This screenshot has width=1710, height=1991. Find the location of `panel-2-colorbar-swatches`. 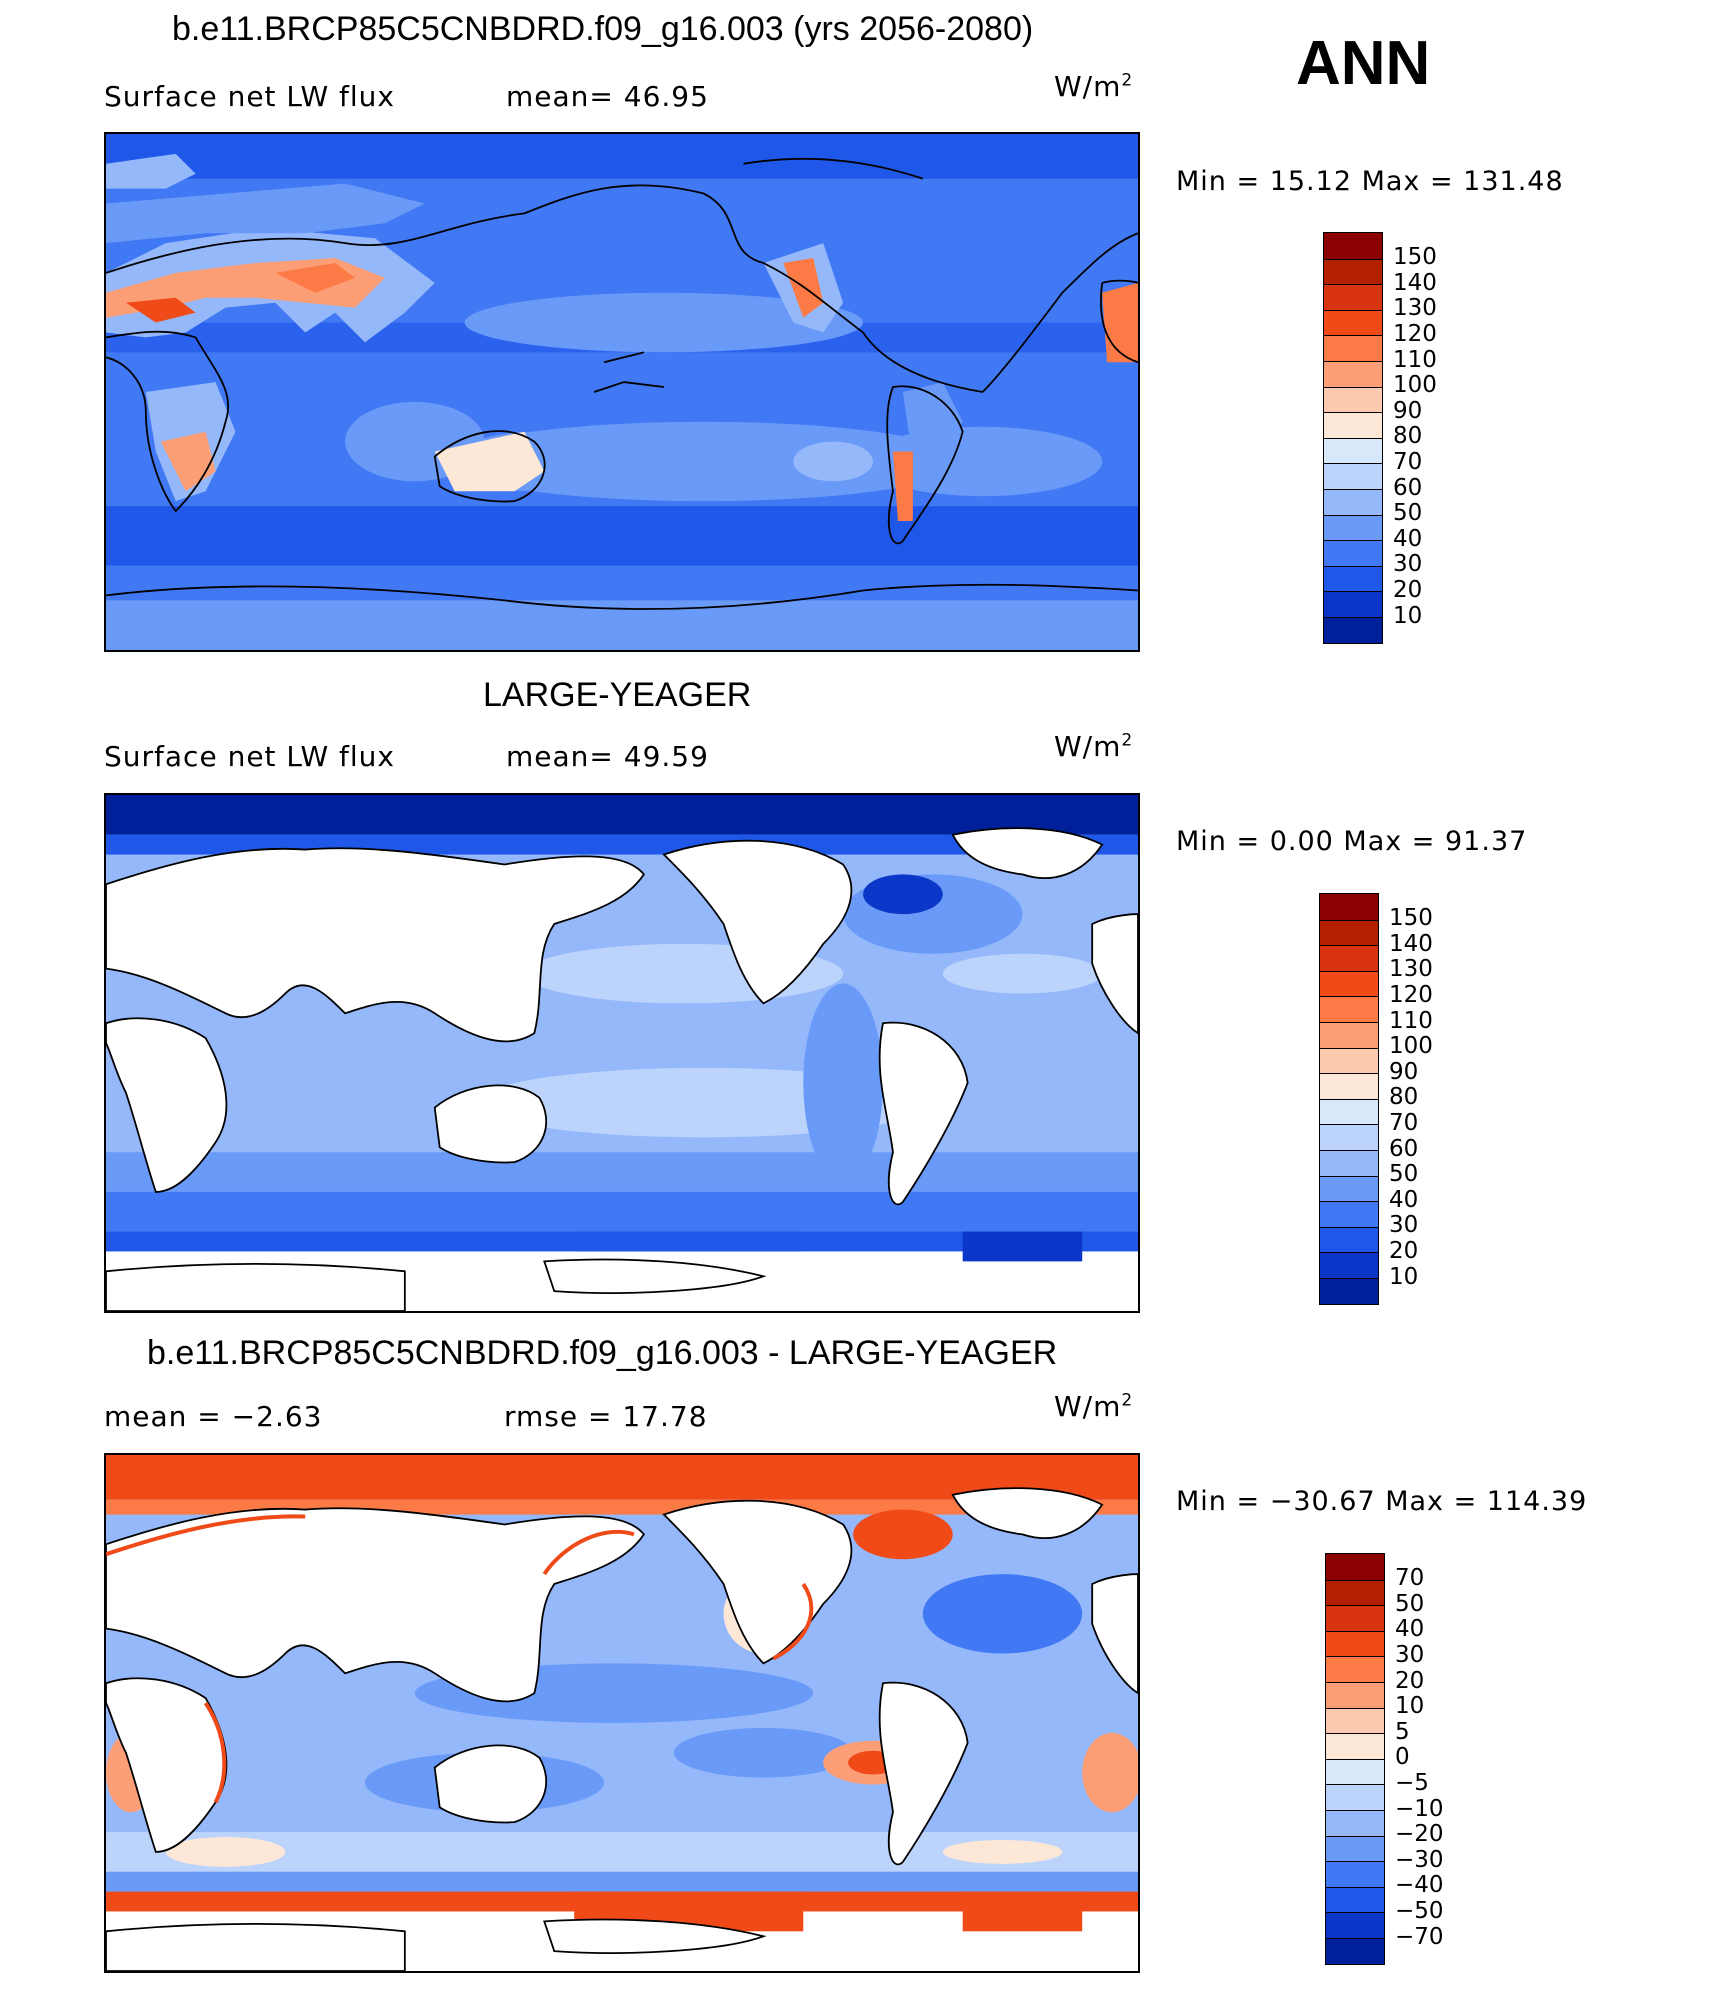

panel-2-colorbar-swatches is located at coordinates (1349, 1099).